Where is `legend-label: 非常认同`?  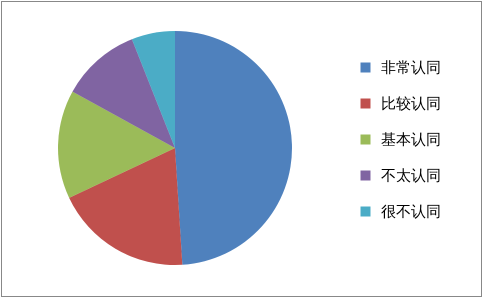
legend-label: 非常认同 is located at coordinates (411, 67).